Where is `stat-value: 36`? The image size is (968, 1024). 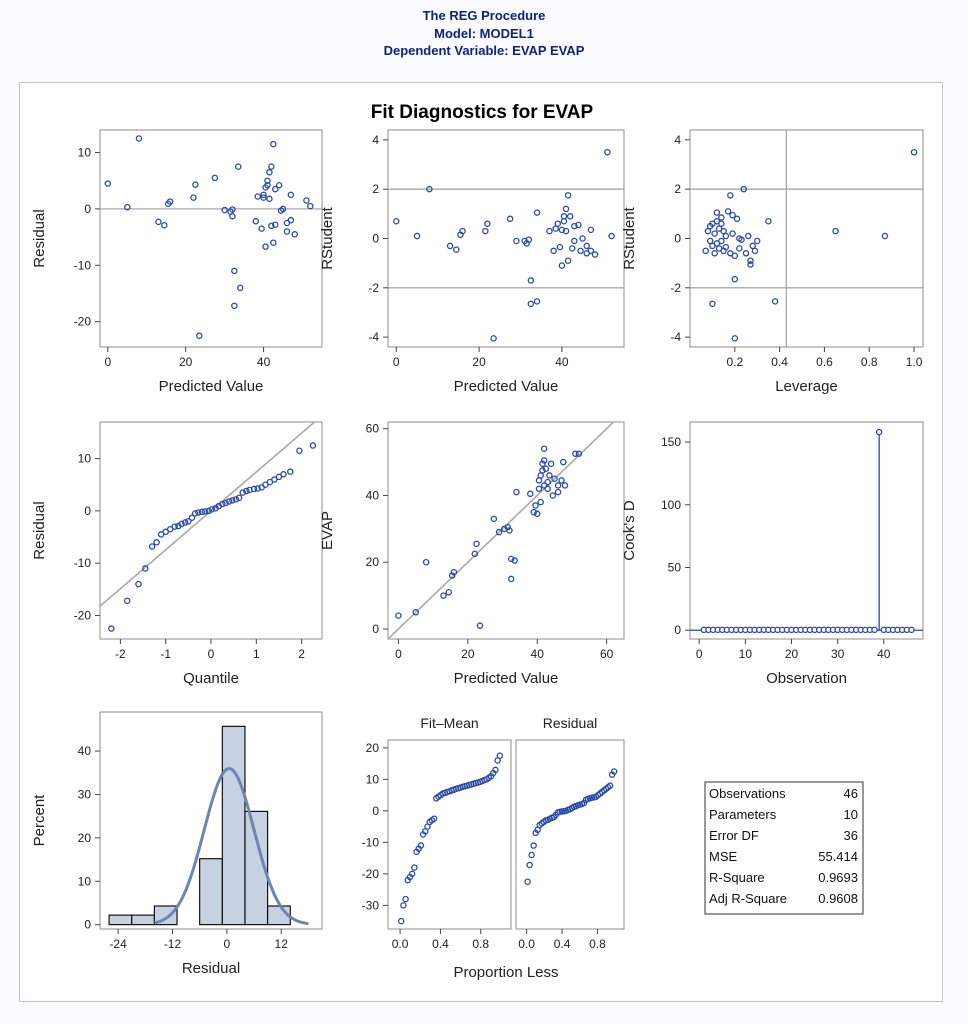
stat-value: 36 is located at coordinates (851, 835).